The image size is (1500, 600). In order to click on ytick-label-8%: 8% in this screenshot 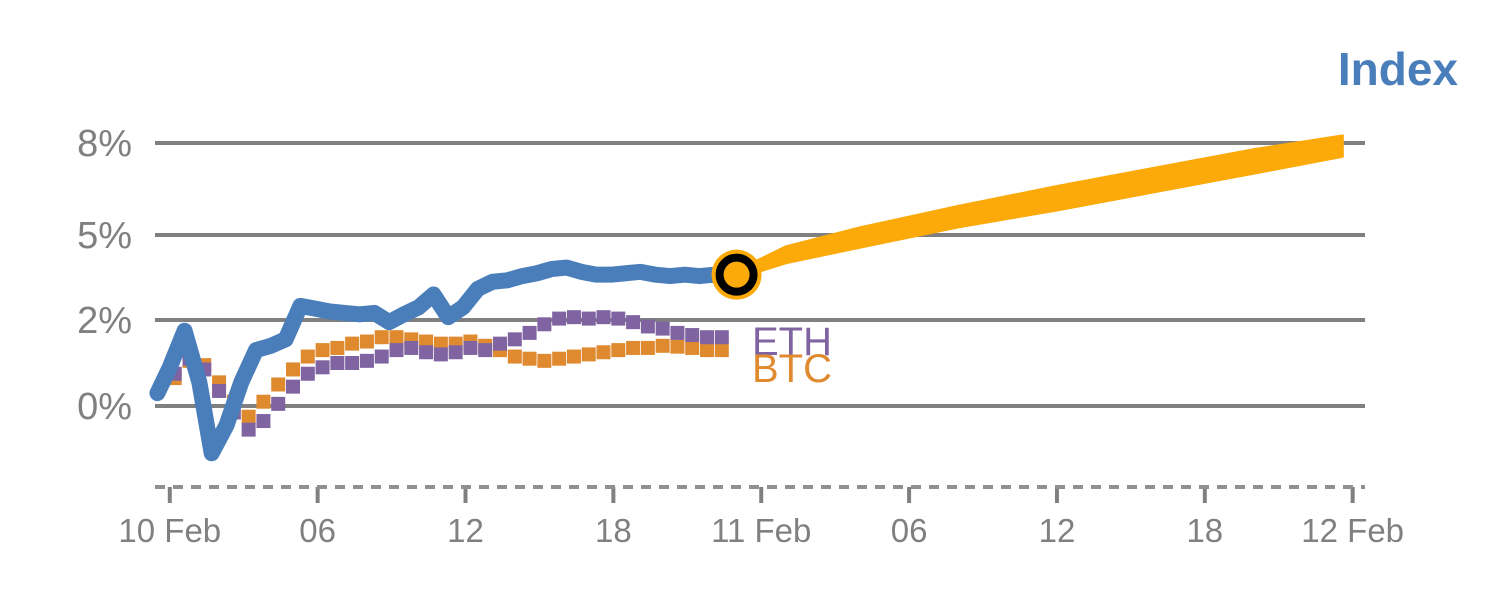, I will do `click(104, 144)`.